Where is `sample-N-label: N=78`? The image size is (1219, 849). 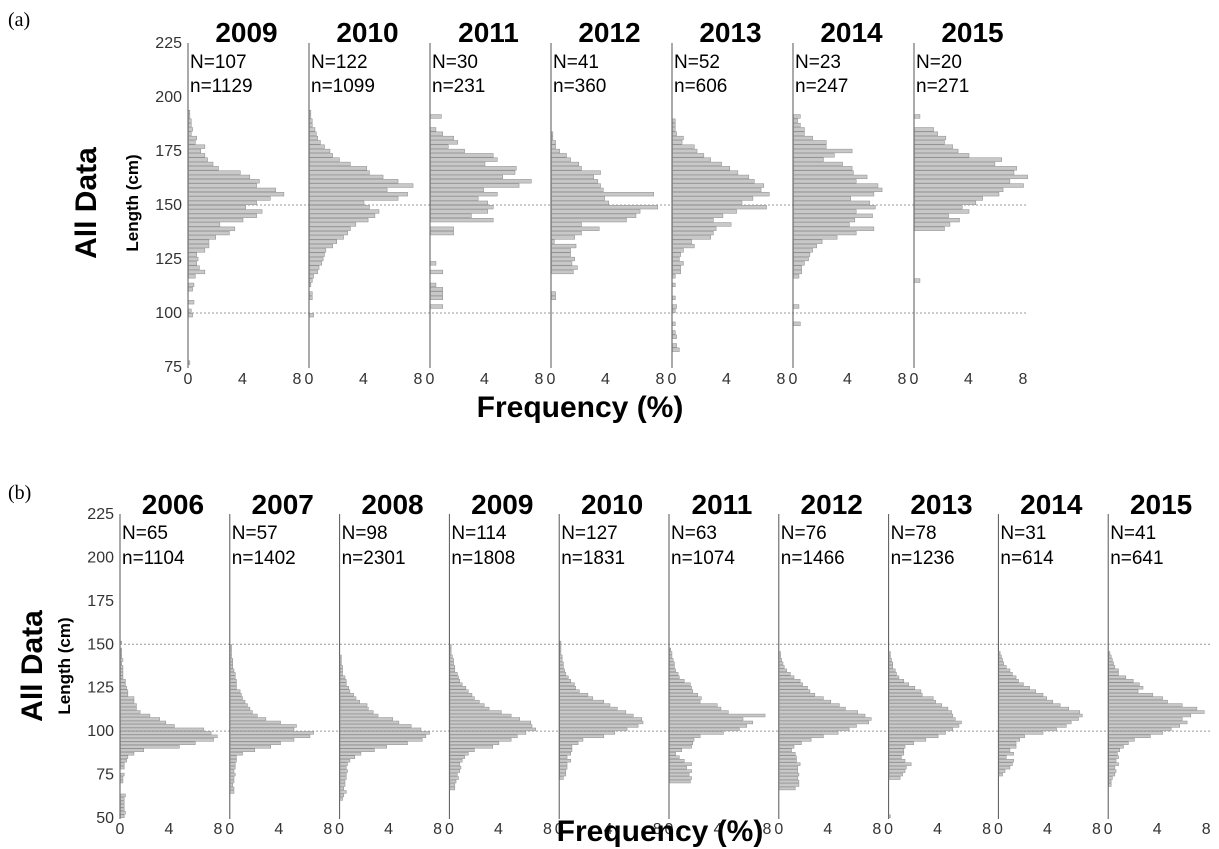
sample-N-label: N=78 is located at coordinates (914, 533).